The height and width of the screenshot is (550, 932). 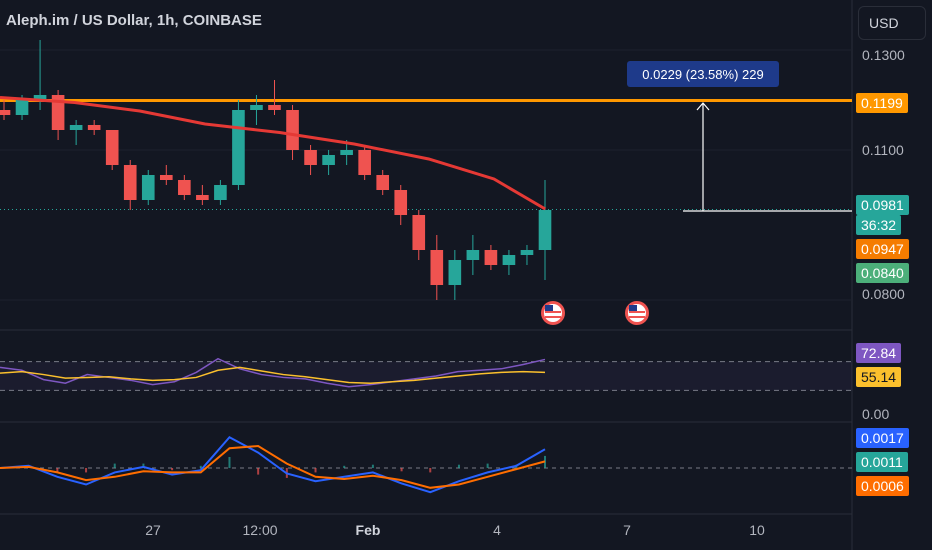 I want to click on rsi-value-tag: 72.84, so click(x=879, y=353).